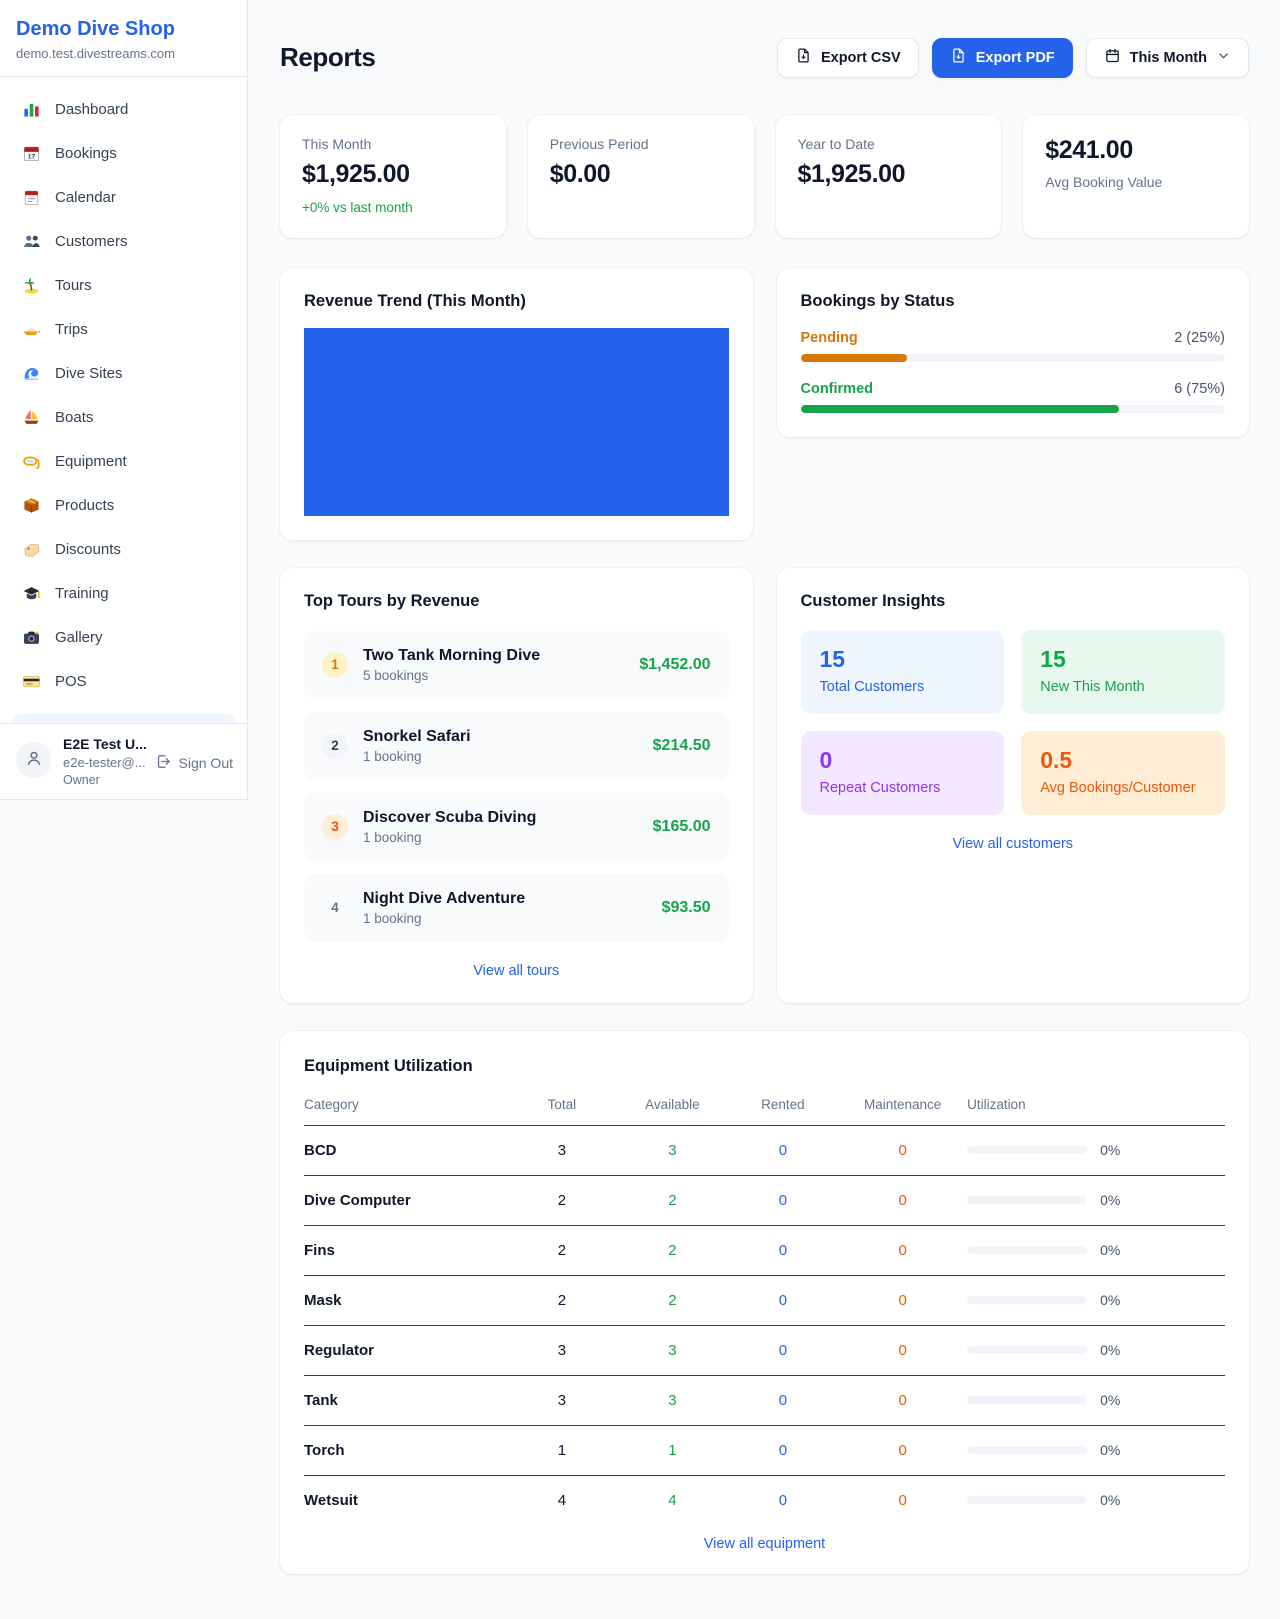 Image resolution: width=1280 pixels, height=1619 pixels. What do you see at coordinates (123, 637) in the screenshot?
I see `sidebar-item-gallery: Gallery` at bounding box center [123, 637].